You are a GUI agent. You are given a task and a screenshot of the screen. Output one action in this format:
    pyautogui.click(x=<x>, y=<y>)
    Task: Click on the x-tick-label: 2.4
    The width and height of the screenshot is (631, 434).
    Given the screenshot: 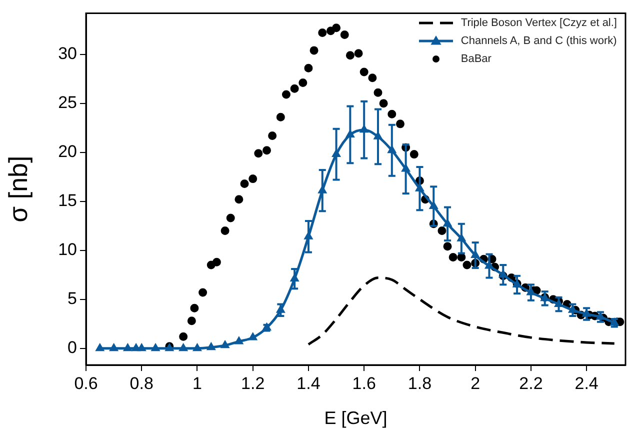 What is the action you would take?
    pyautogui.click(x=586, y=383)
    